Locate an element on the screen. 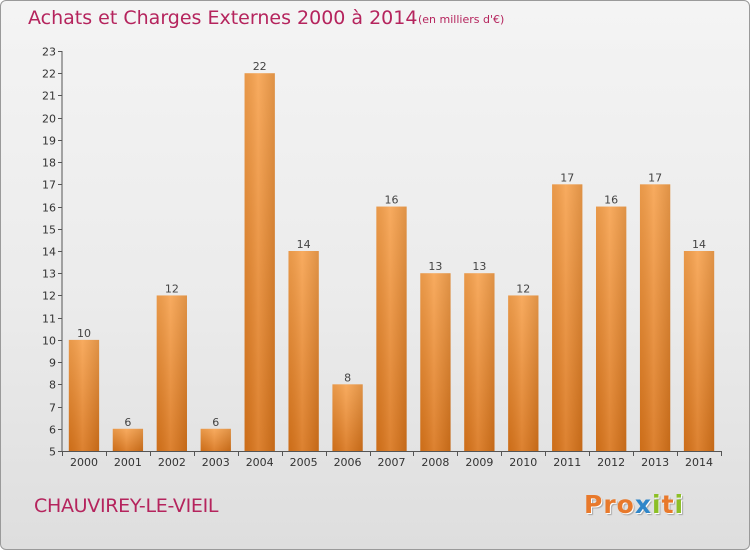  chart-title: Achats et Charges Externes 2000 à 2014 is located at coordinates (223, 18).